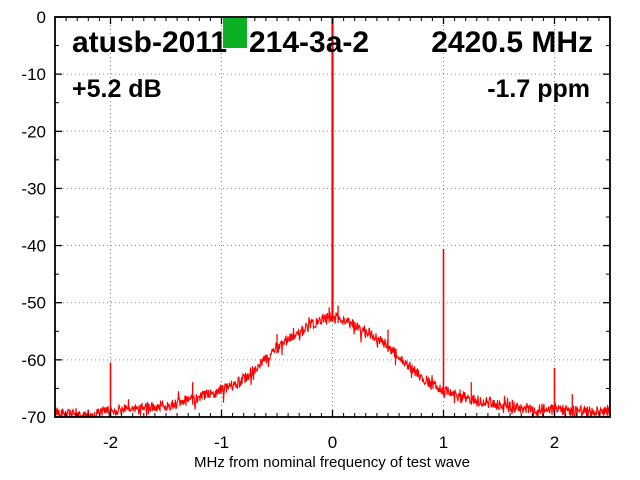  I want to click on y-tick-label: -50, so click(33, 303).